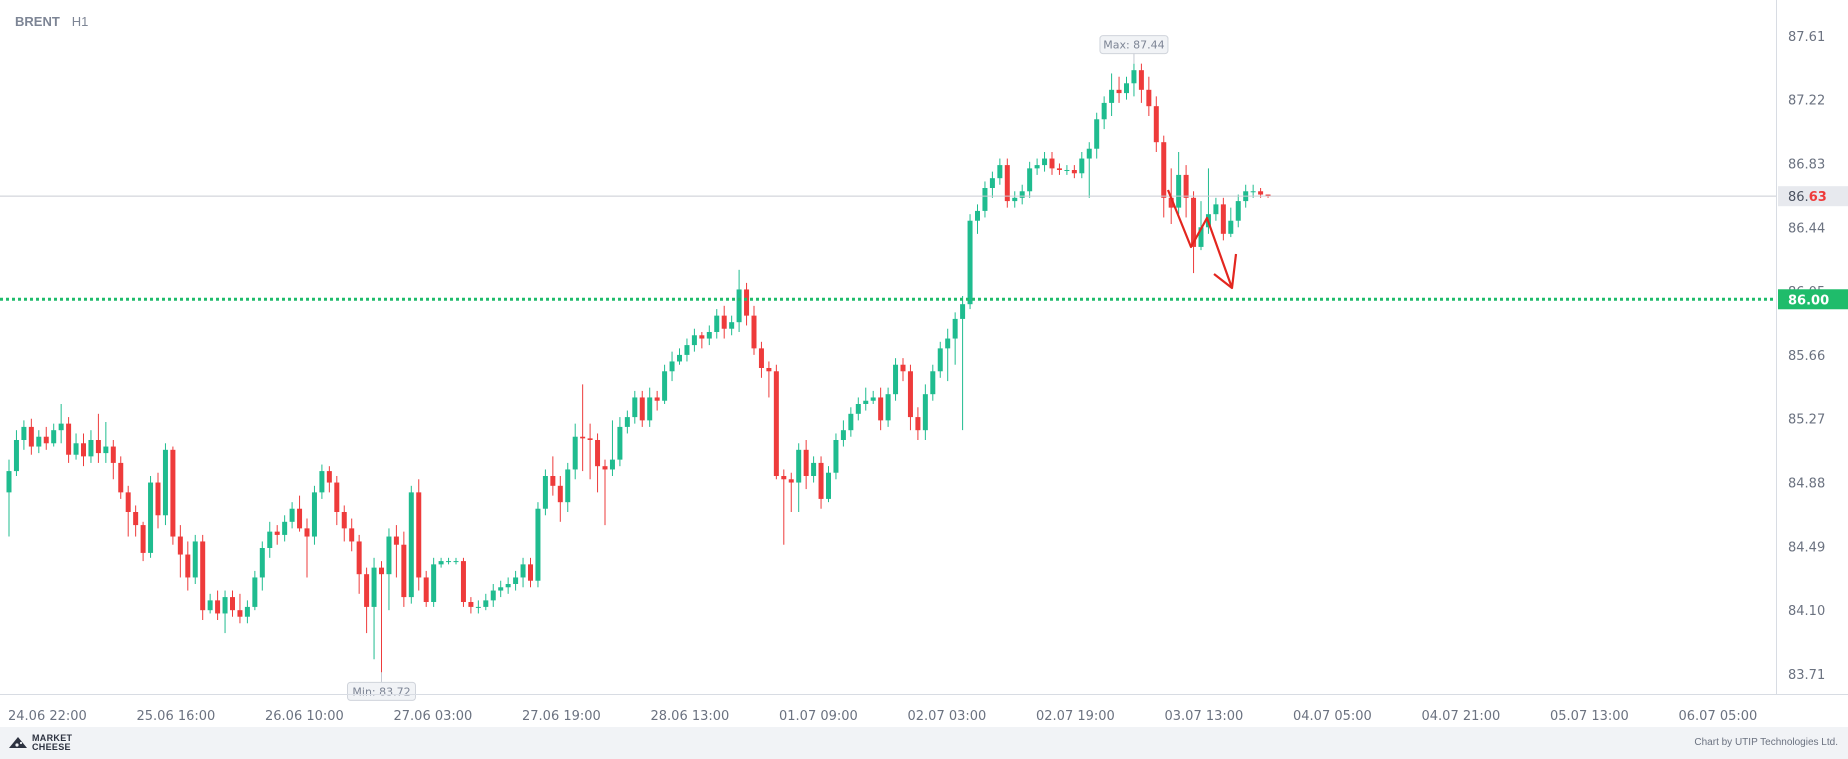 This screenshot has width=1848, height=759. What do you see at coordinates (1806, 484) in the screenshot?
I see `price-tick-label: 84.88` at bounding box center [1806, 484].